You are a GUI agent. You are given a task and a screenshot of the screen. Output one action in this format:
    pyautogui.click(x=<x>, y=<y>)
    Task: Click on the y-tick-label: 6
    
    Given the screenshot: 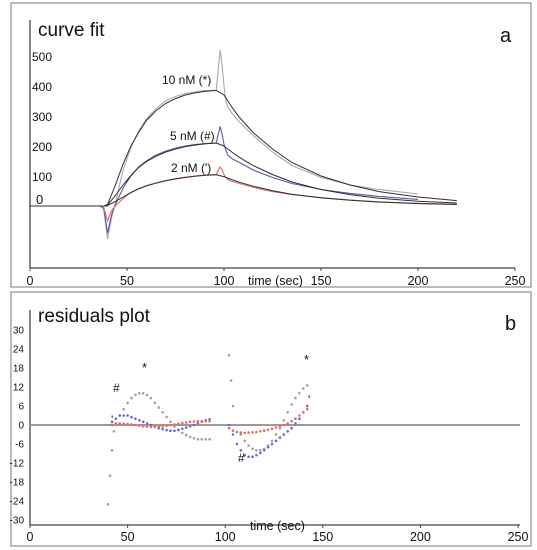 What is the action you would take?
    pyautogui.click(x=21, y=407)
    